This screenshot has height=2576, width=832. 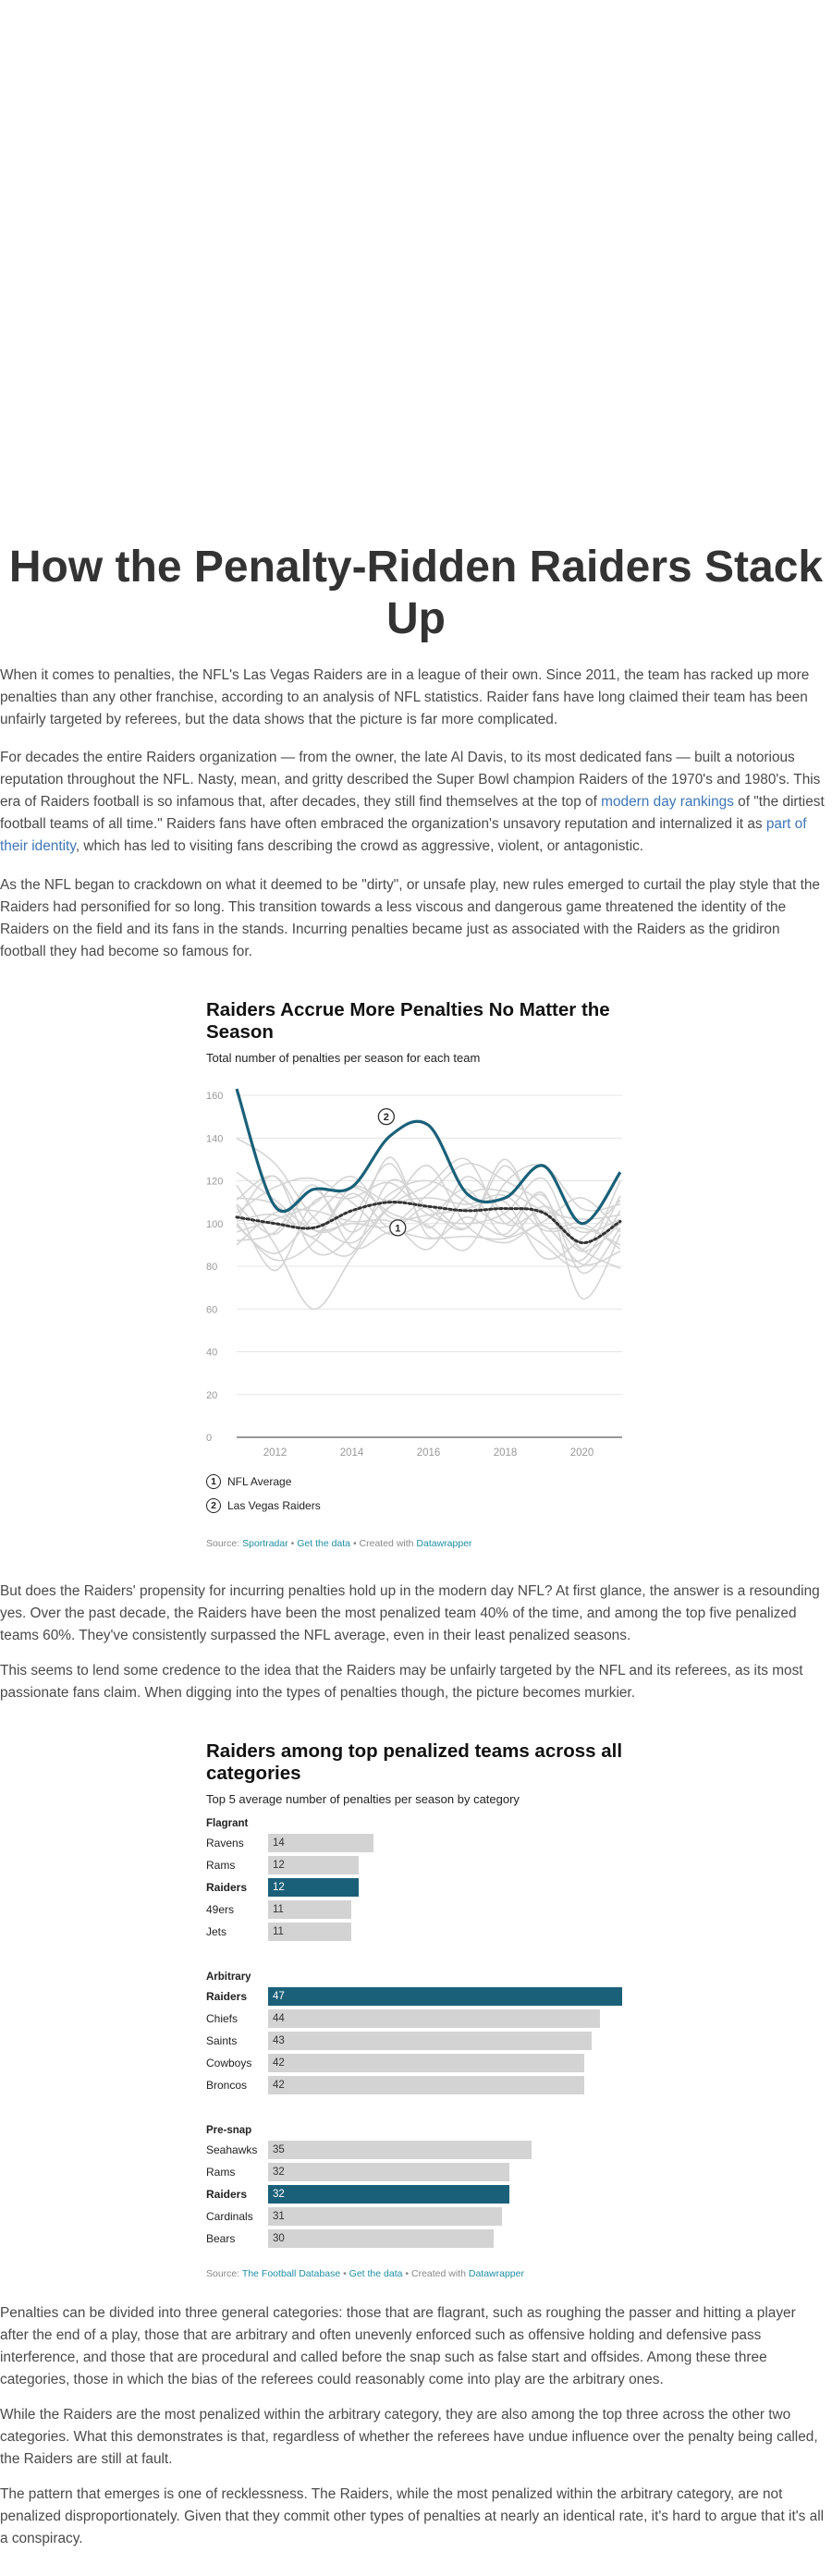 I want to click on nfl-average-line, so click(x=428, y=1223).